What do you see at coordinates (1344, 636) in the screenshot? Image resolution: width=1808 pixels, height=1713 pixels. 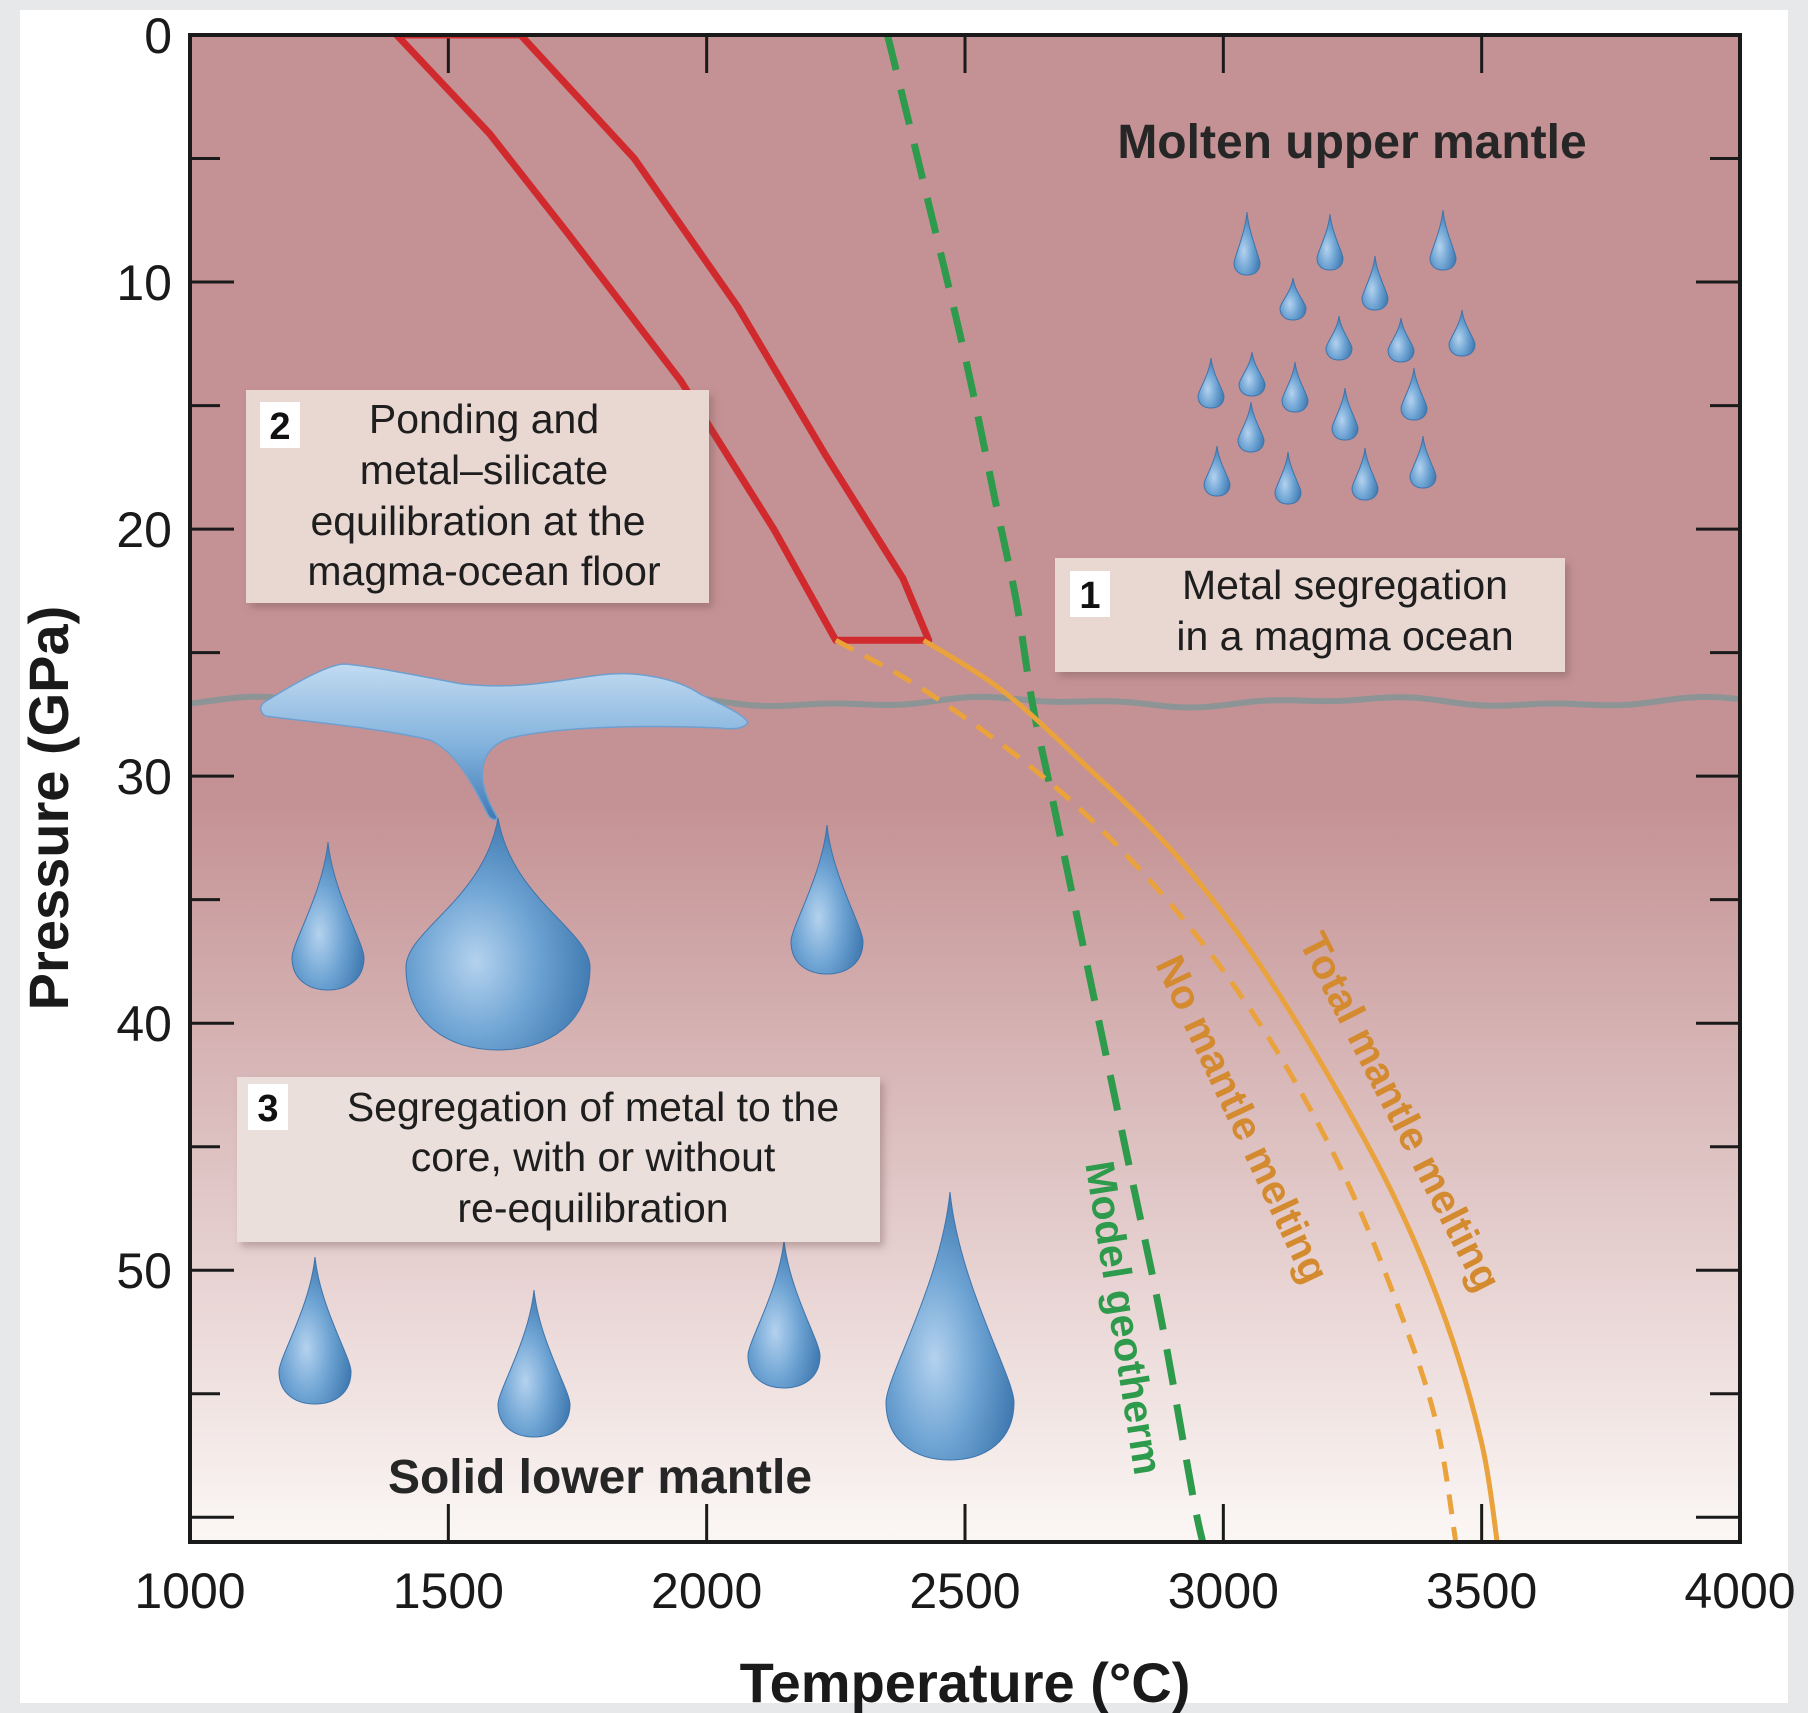 I see `box-1-line-2: in a magma ocean` at bounding box center [1344, 636].